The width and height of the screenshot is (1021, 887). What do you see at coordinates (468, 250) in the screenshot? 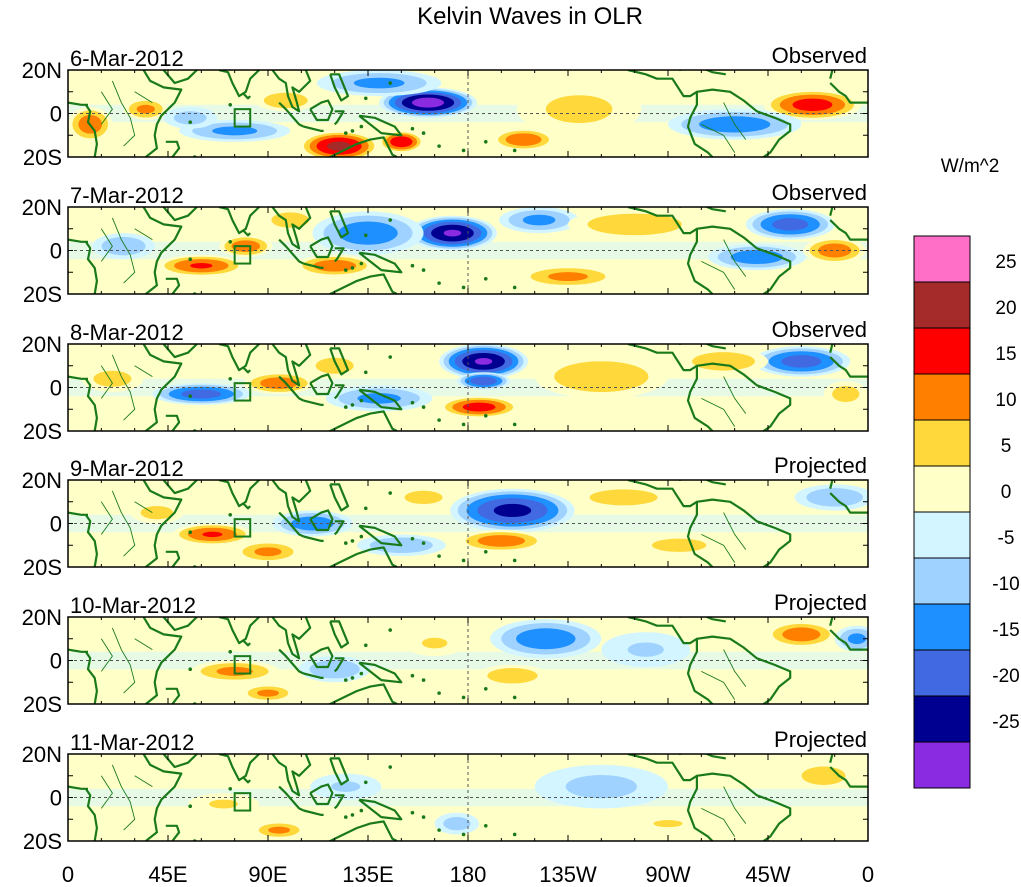
I see `coastlines` at bounding box center [468, 250].